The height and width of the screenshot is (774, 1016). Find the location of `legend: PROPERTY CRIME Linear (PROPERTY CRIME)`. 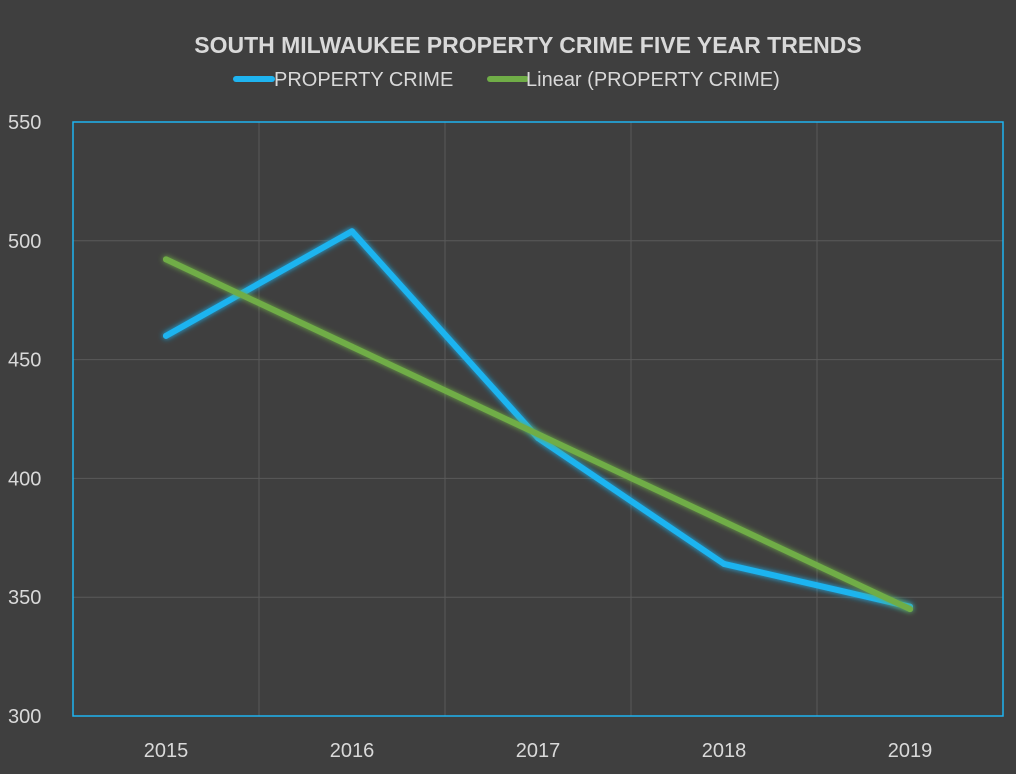

legend: PROPERTY CRIME Linear (PROPERTY CRIME) is located at coordinates (506, 80).